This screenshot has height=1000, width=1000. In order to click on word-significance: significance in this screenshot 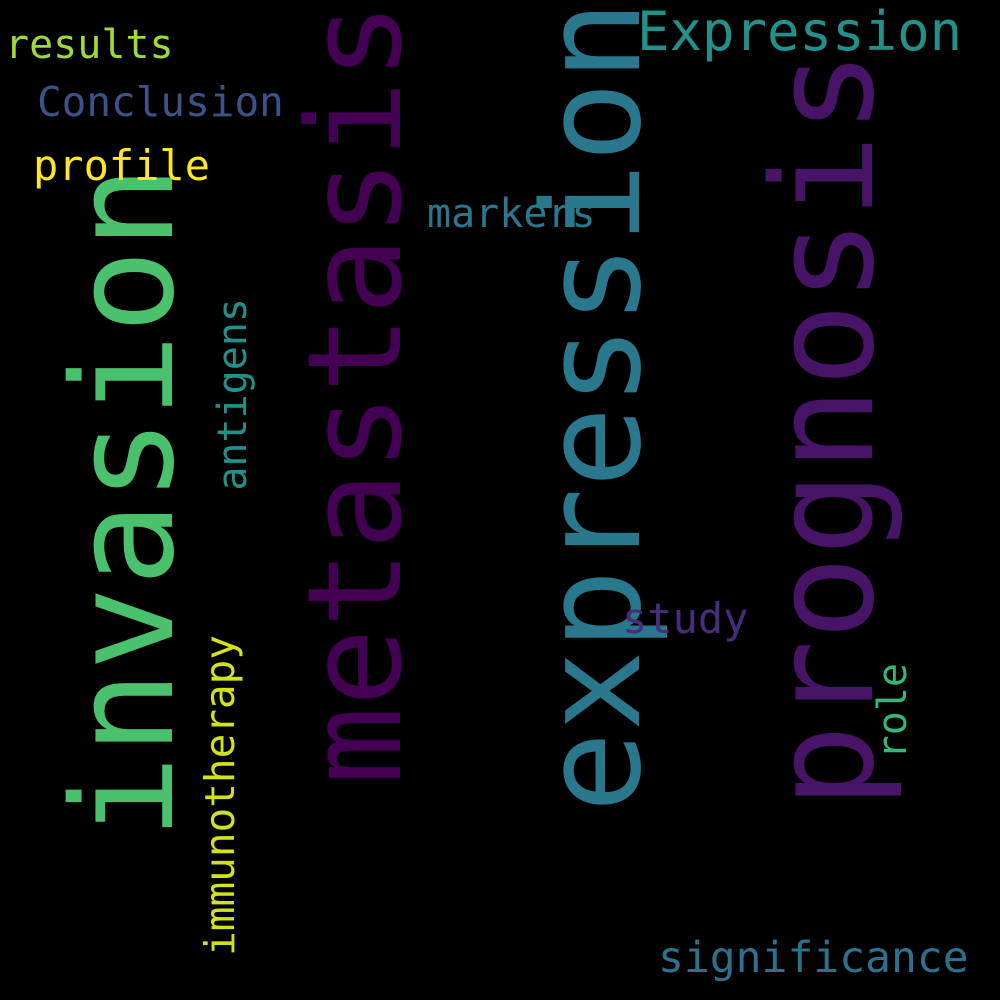, I will do `click(813, 958)`.